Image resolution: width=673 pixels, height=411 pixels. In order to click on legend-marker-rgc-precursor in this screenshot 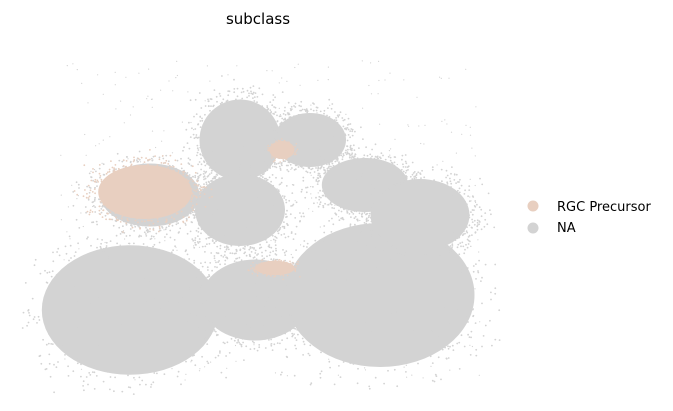, I will do `click(533, 206)`.